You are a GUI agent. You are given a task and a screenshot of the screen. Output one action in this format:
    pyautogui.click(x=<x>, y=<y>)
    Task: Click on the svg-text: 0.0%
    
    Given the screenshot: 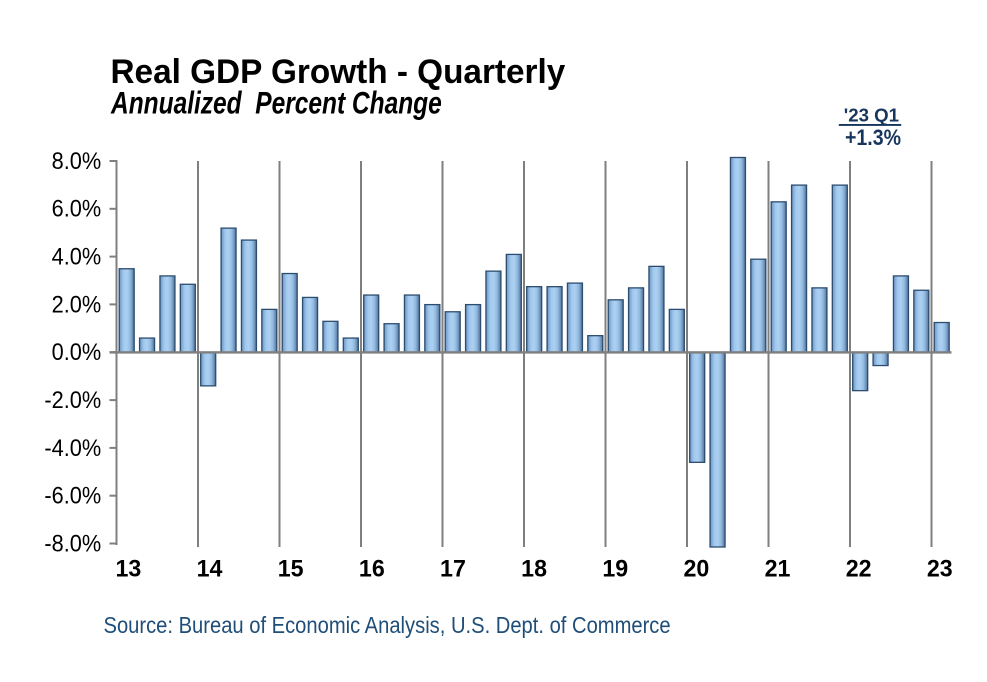 What is the action you would take?
    pyautogui.click(x=77, y=351)
    